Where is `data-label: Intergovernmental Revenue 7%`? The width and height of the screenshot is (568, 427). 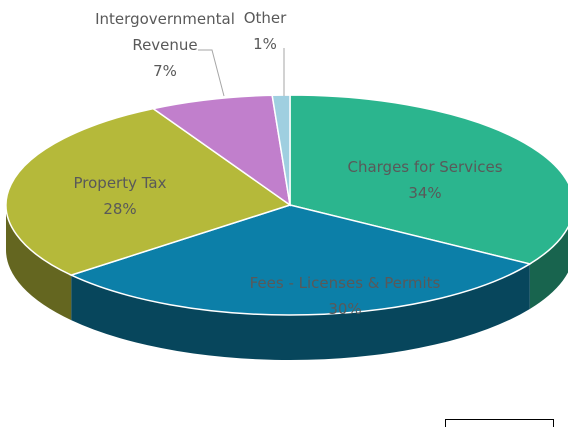 data-label: Intergovernmental Revenue 7% is located at coordinates (165, 45).